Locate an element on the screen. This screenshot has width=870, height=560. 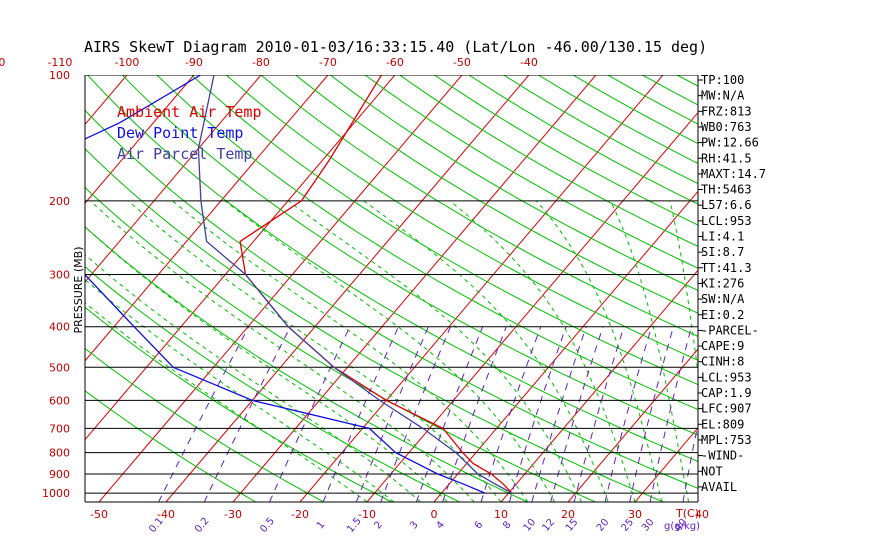
index-item: KI:276 is located at coordinates (722, 283).